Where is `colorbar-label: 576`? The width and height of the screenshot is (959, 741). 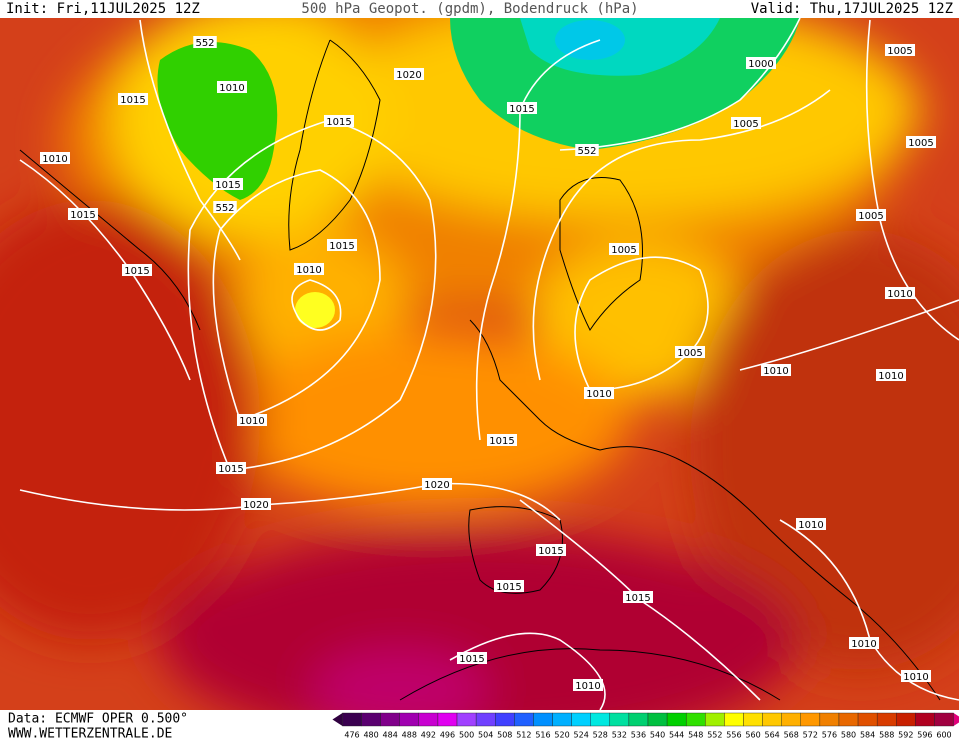 colorbar-label: 576 is located at coordinates (829, 735).